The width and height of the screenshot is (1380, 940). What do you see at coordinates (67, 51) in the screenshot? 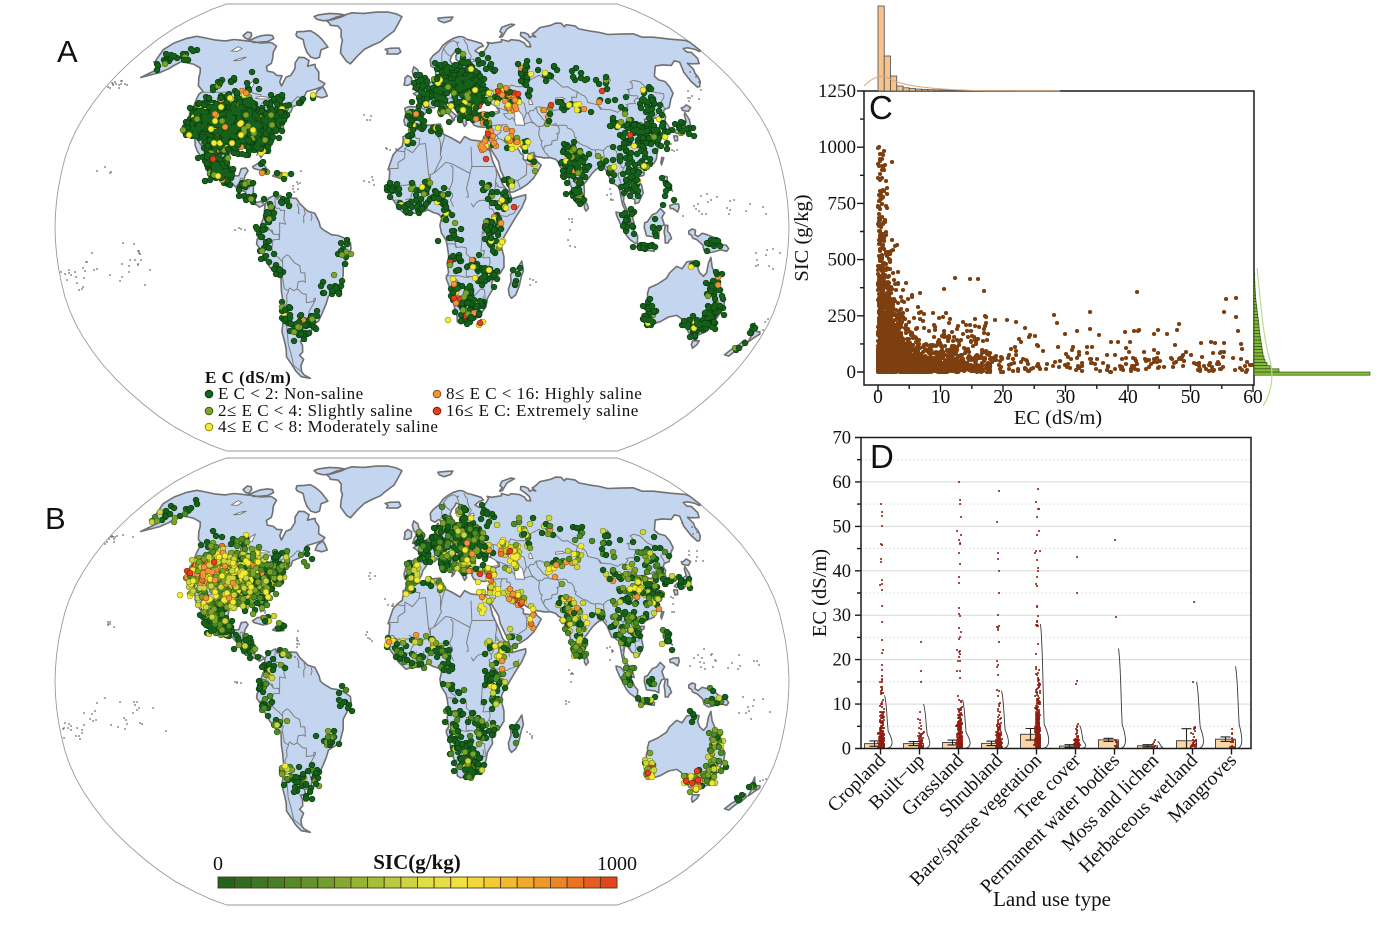
I see `svg-text: A` at bounding box center [67, 51].